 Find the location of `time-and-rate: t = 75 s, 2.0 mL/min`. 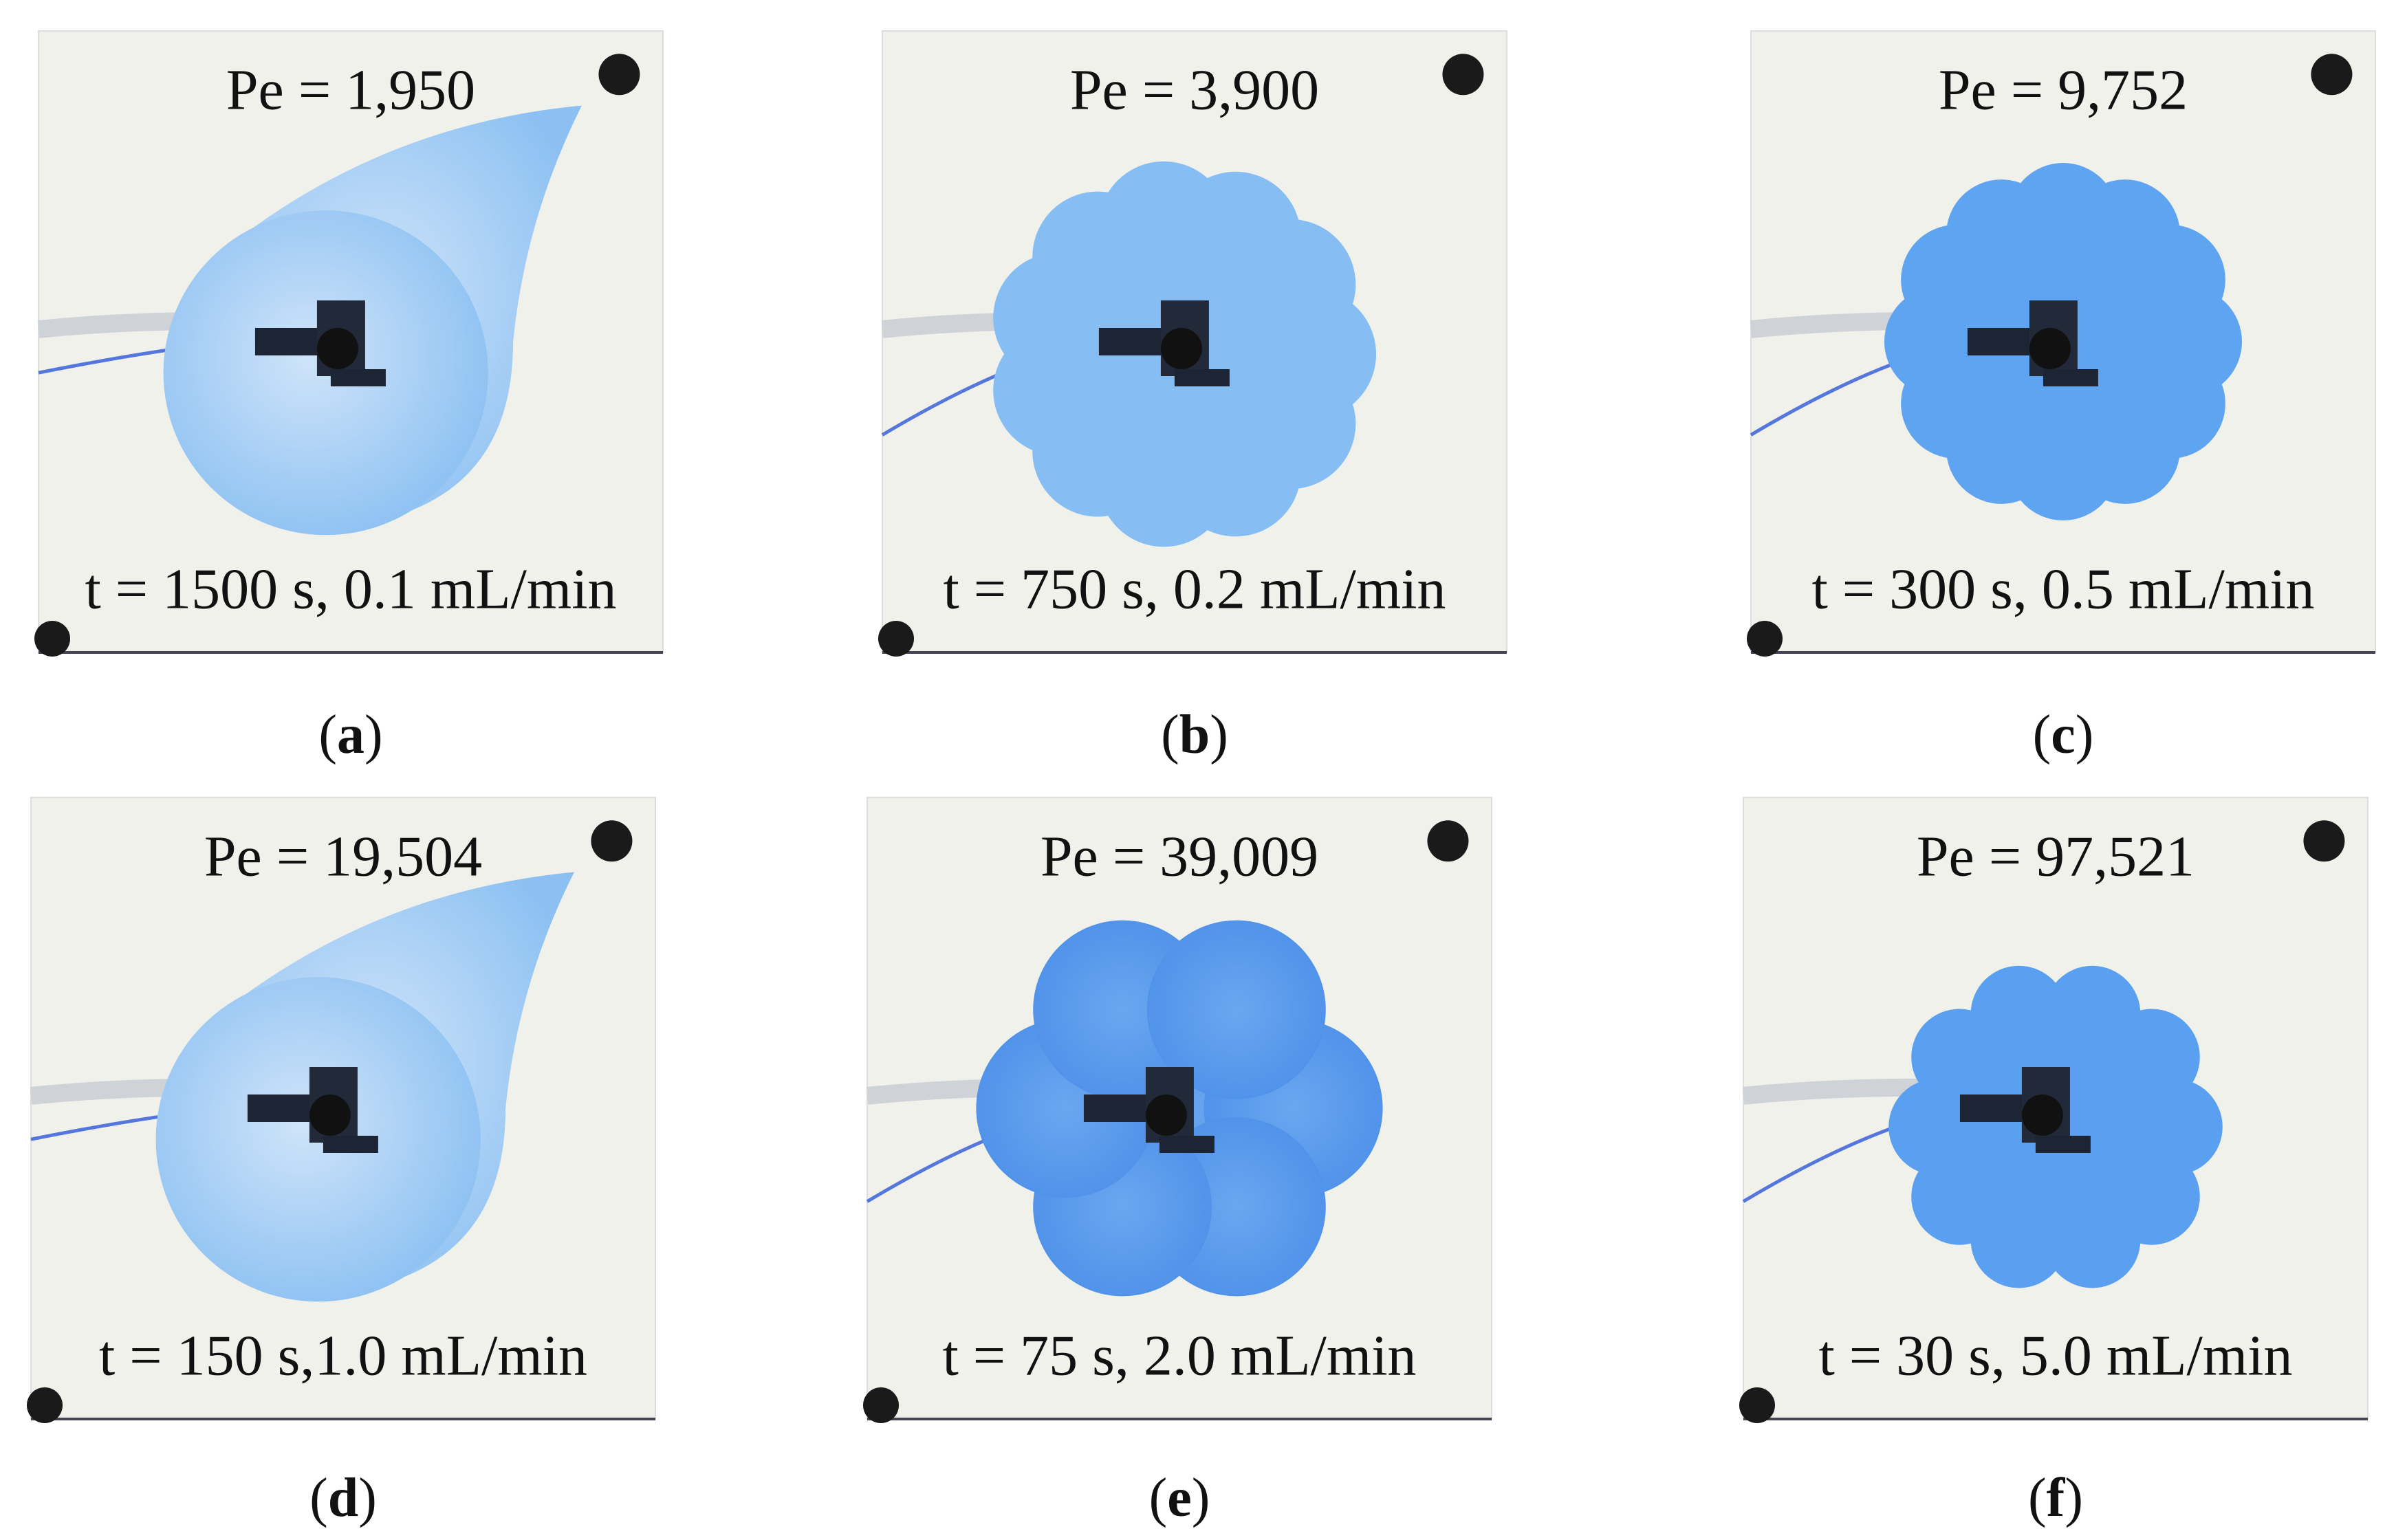

time-and-rate: t = 75 s, 2.0 mL/min is located at coordinates (1179, 1355).